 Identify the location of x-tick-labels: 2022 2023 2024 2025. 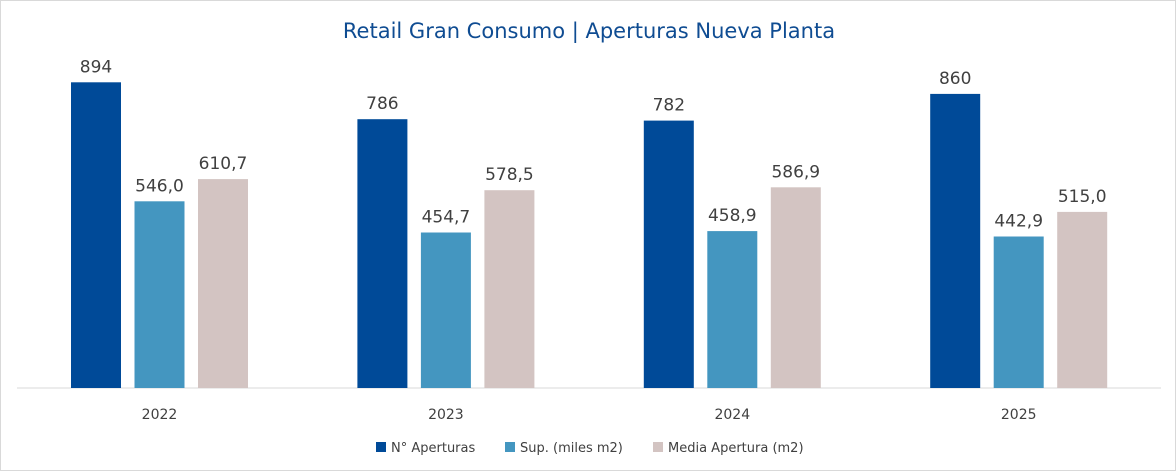
(589, 415).